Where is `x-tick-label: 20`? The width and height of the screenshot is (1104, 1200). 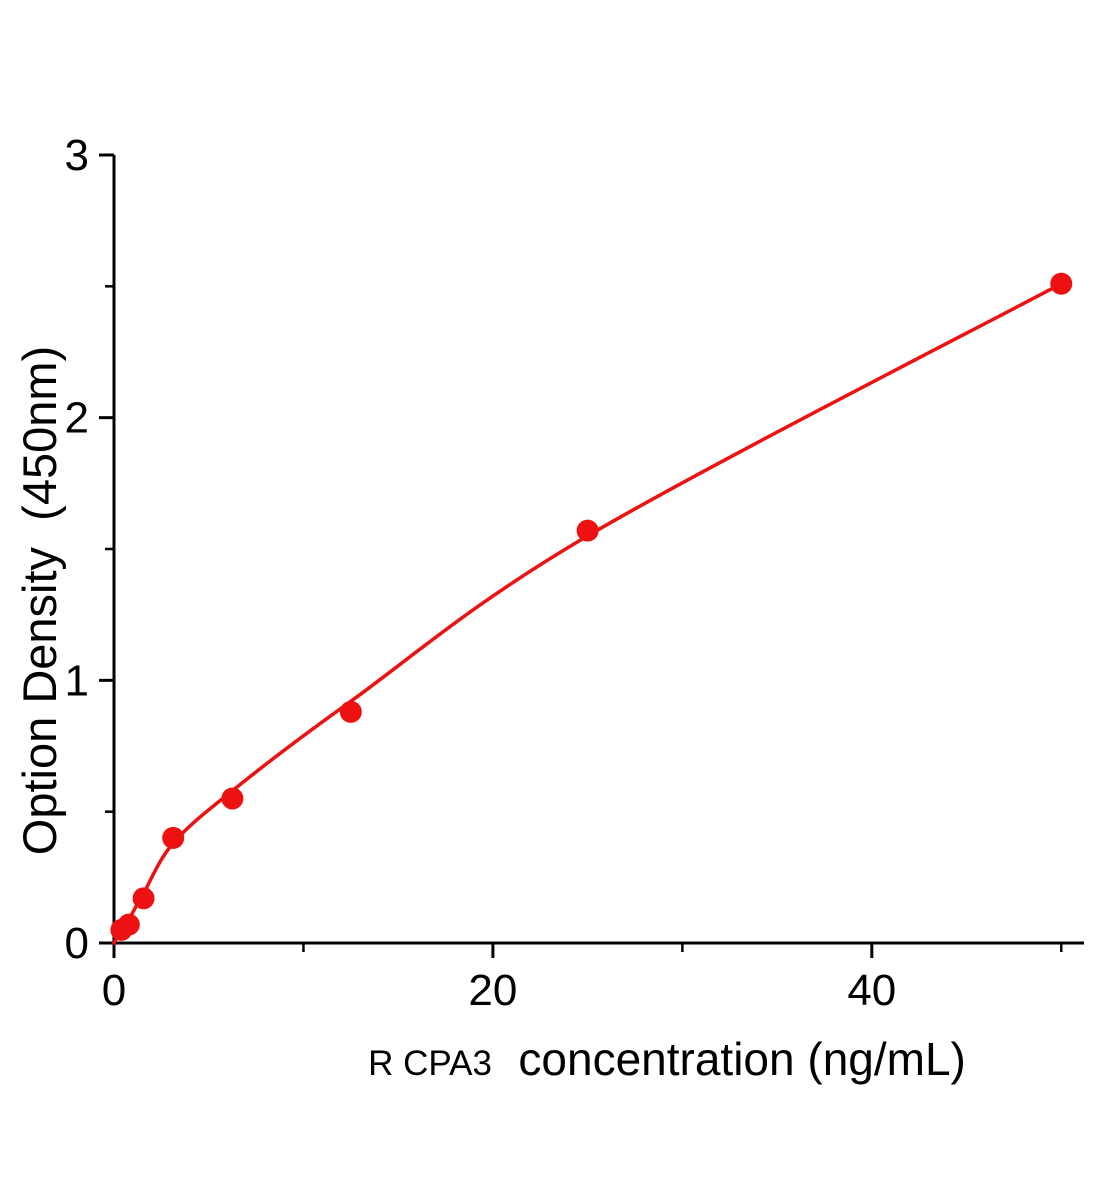
x-tick-label: 20 is located at coordinates (492, 990).